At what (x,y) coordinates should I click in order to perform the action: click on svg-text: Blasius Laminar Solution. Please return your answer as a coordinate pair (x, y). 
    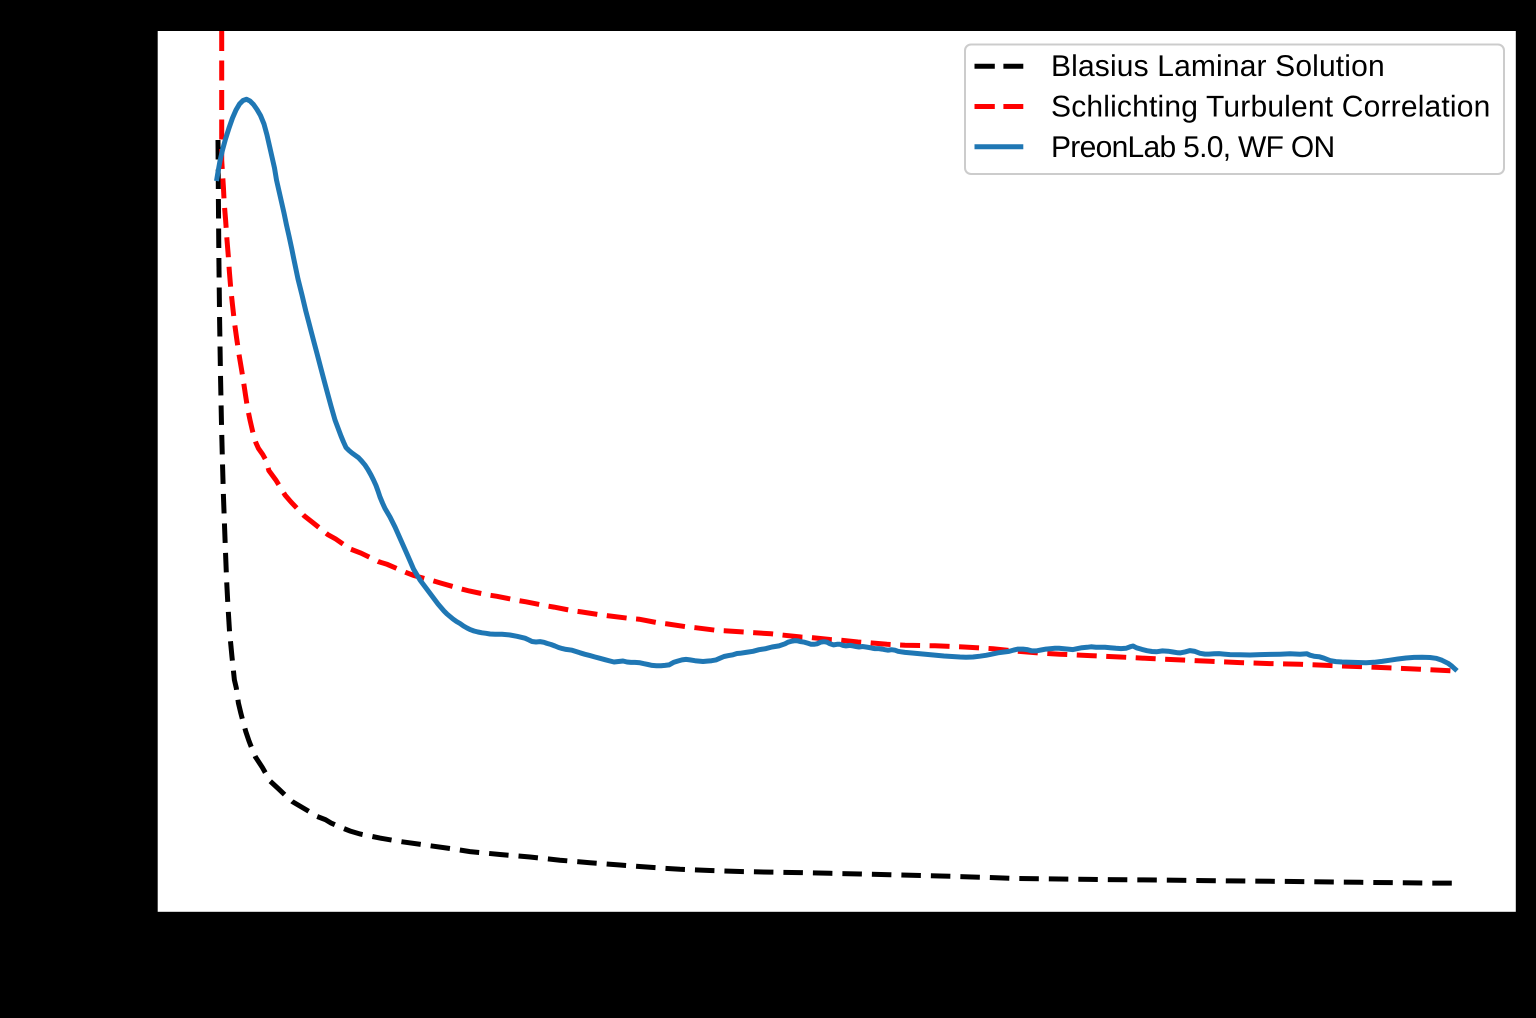
    Looking at the image, I should click on (1218, 66).